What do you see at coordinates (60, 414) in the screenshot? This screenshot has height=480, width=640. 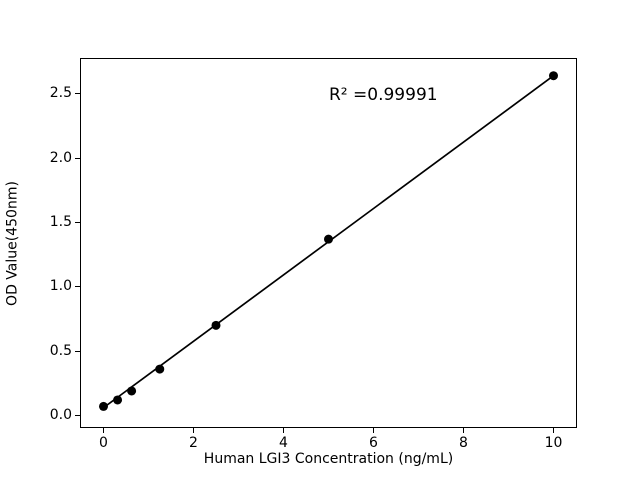 I see `y-tick-label: 0.0` at bounding box center [60, 414].